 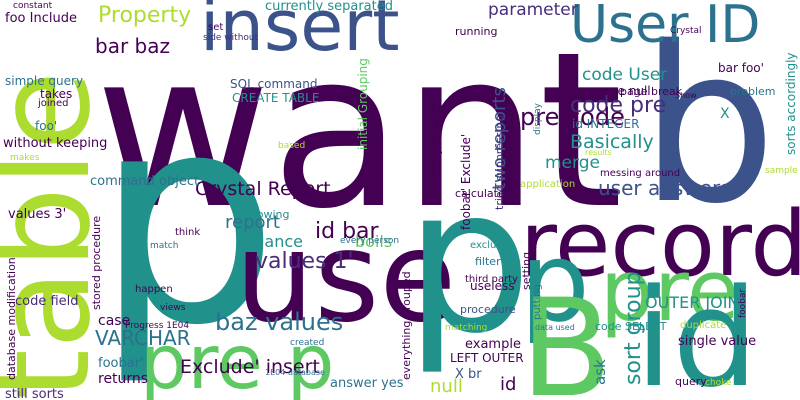 I want to click on word: 1E04 database, so click(x=295, y=372).